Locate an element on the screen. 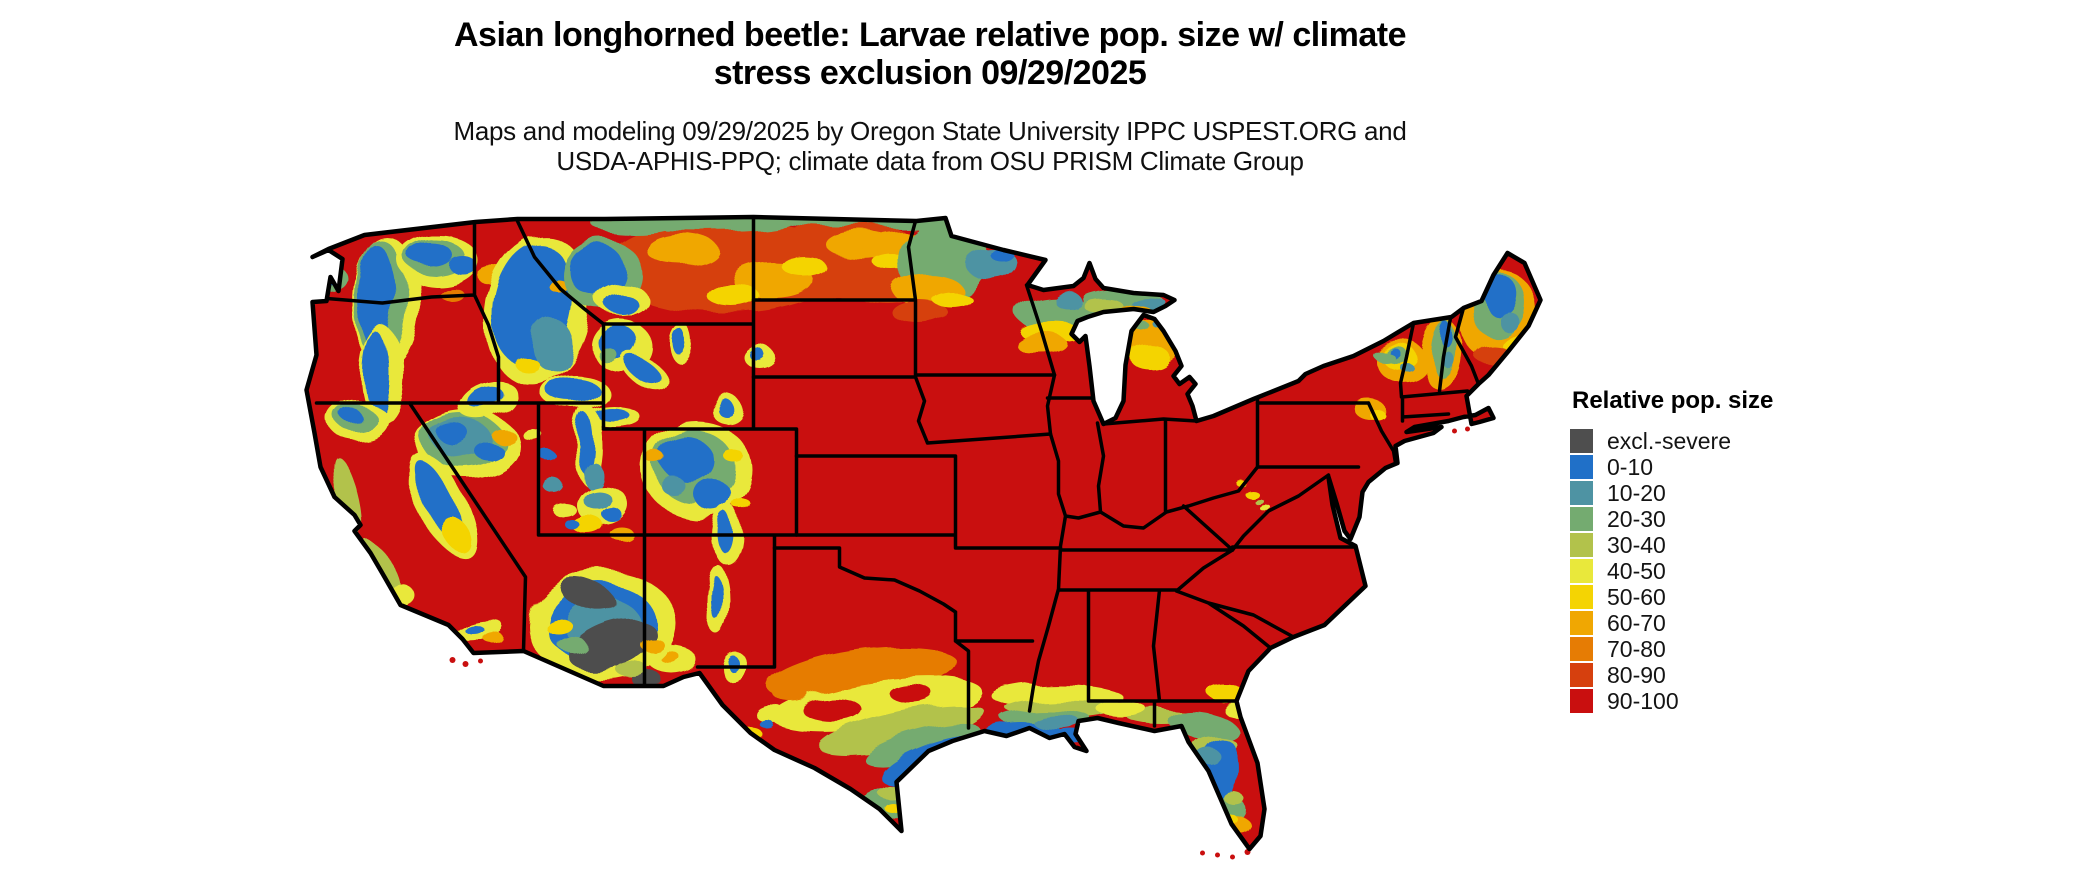 This screenshot has width=2100, height=892. legend-item: 40-50 is located at coordinates (1710, 571).